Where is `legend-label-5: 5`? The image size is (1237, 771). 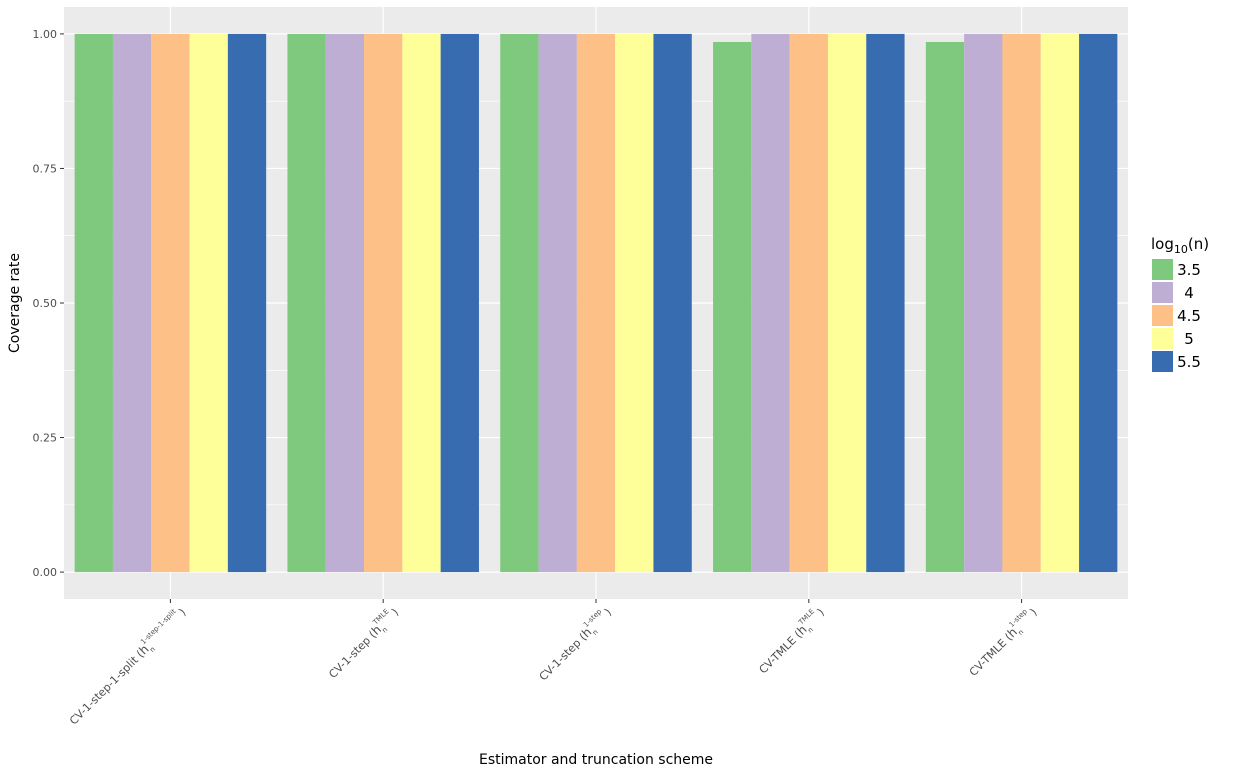 legend-label-5: 5 is located at coordinates (1189, 339).